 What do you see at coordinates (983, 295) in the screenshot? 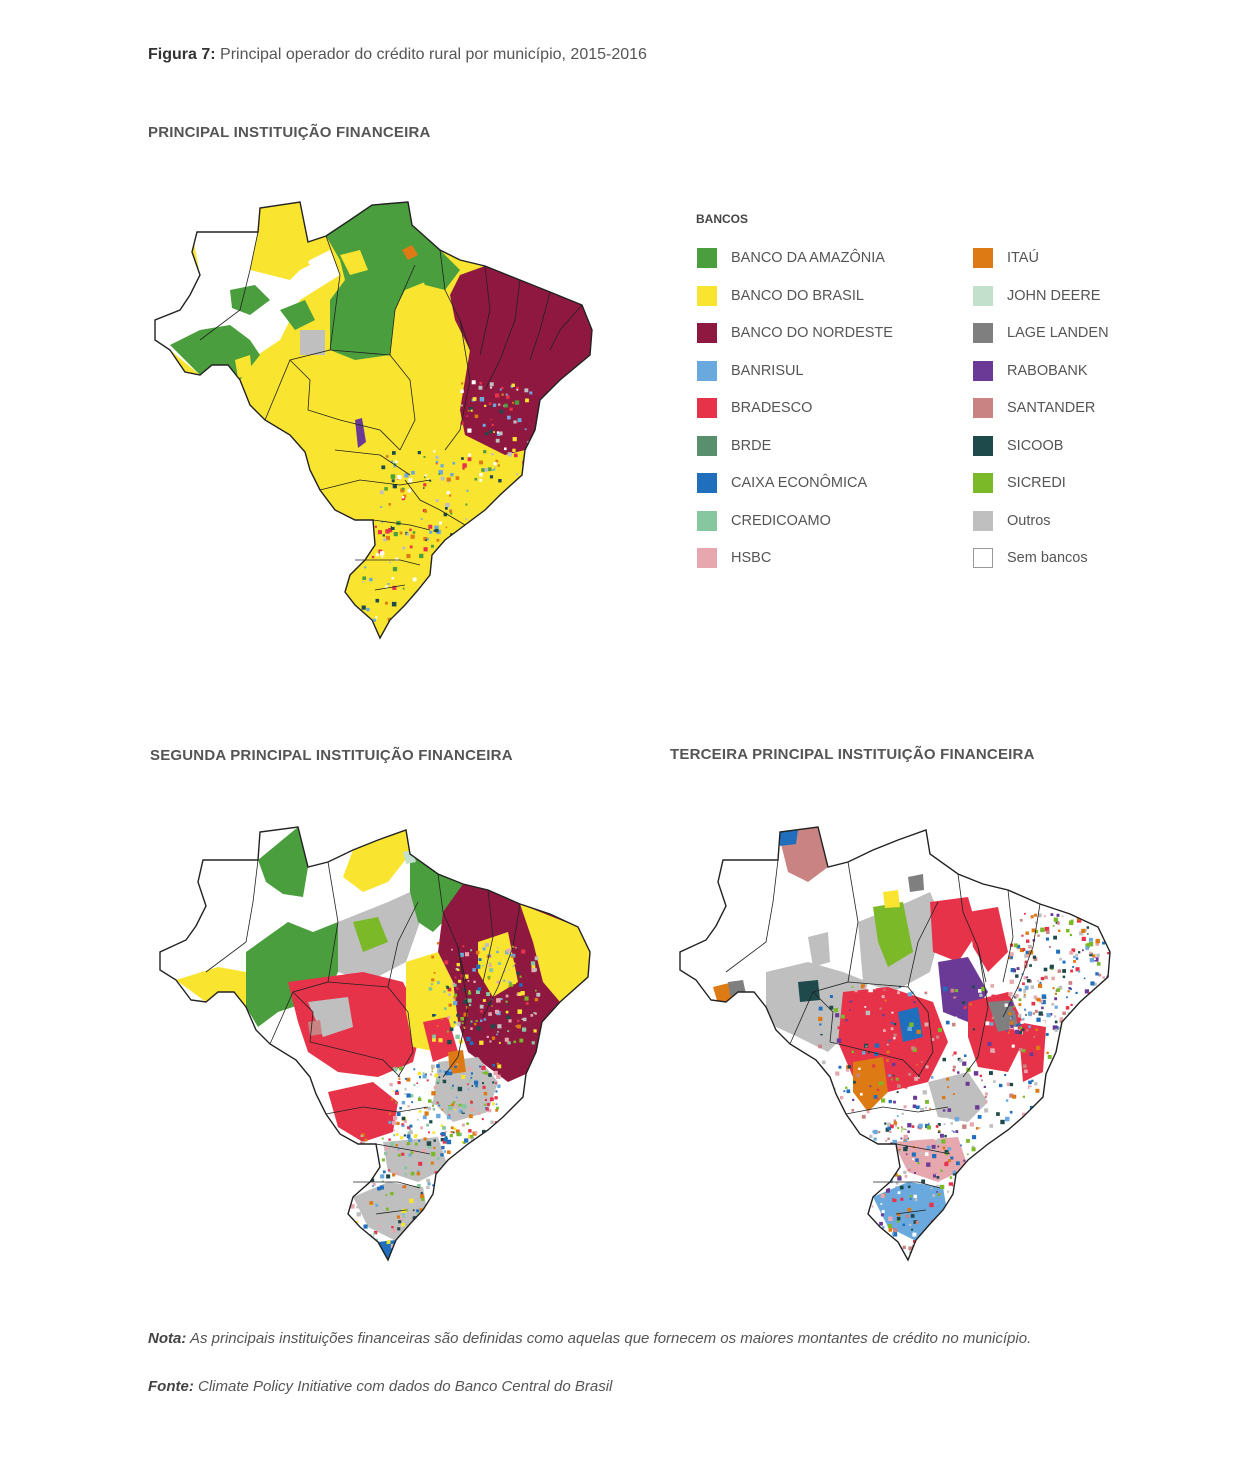
I see `legend-swatch` at bounding box center [983, 295].